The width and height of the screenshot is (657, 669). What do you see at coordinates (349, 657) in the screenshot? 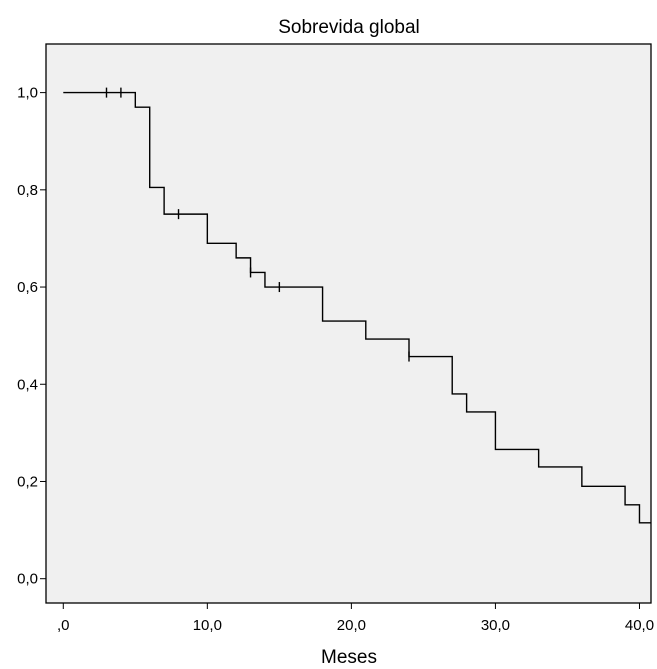
I see `x-axis-title: Meses` at bounding box center [349, 657].